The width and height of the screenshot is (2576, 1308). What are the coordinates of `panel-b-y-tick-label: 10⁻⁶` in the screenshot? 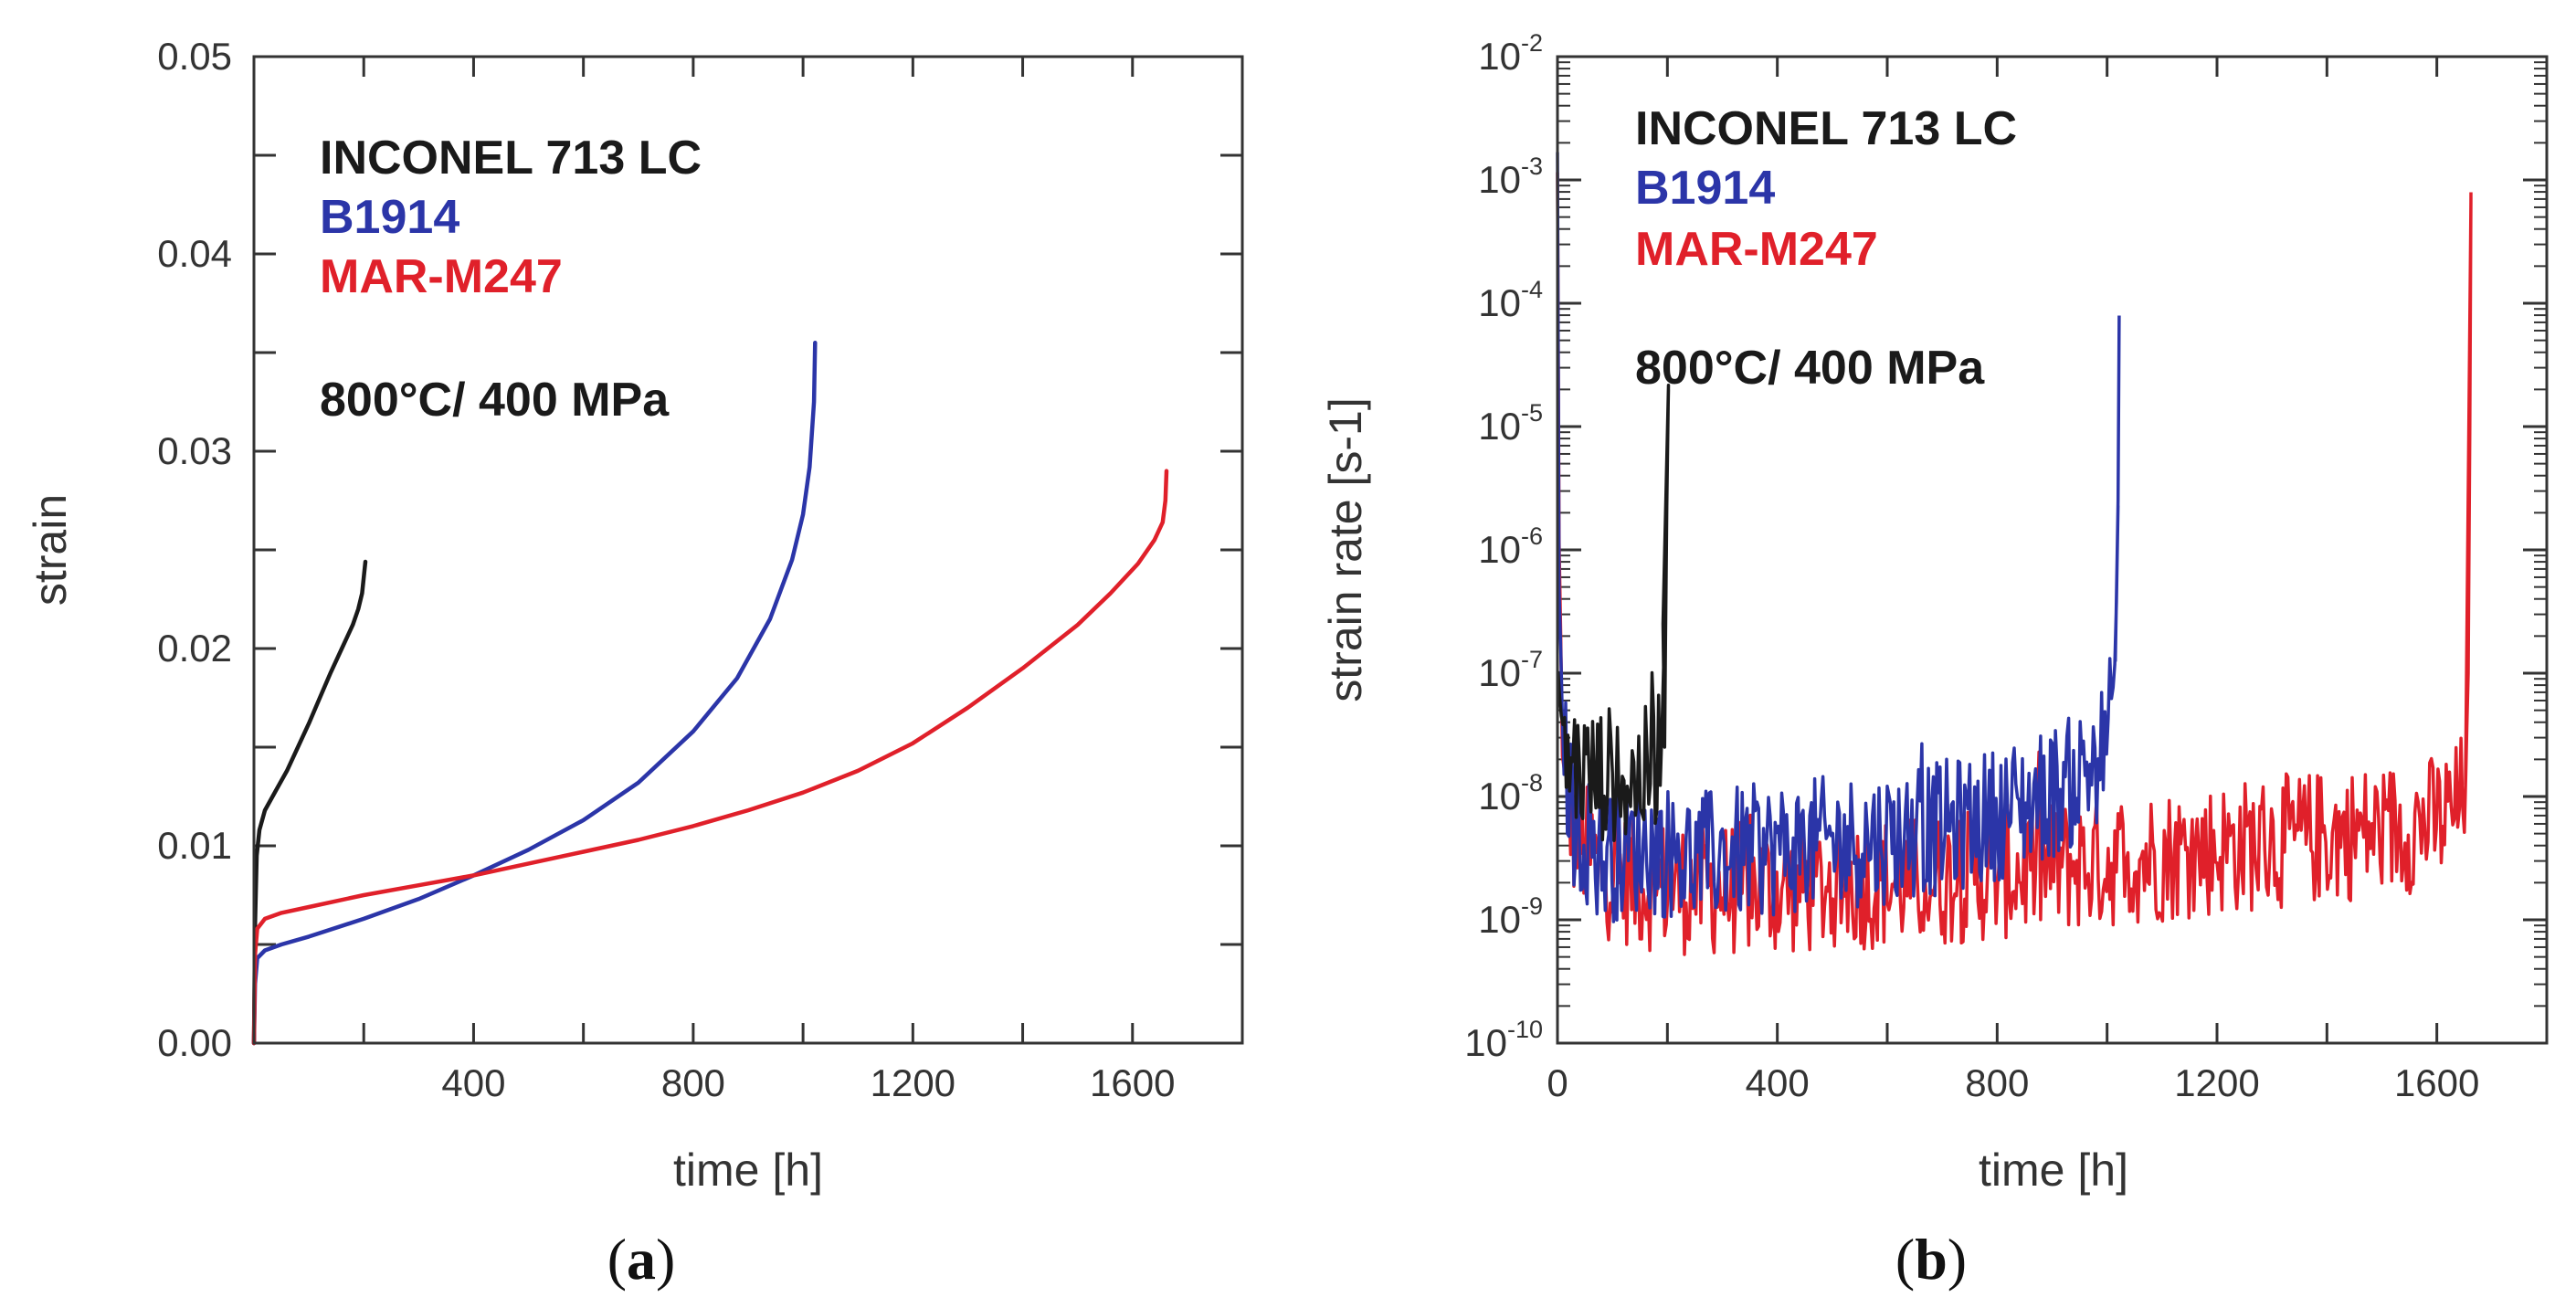 It's located at (1510, 546).